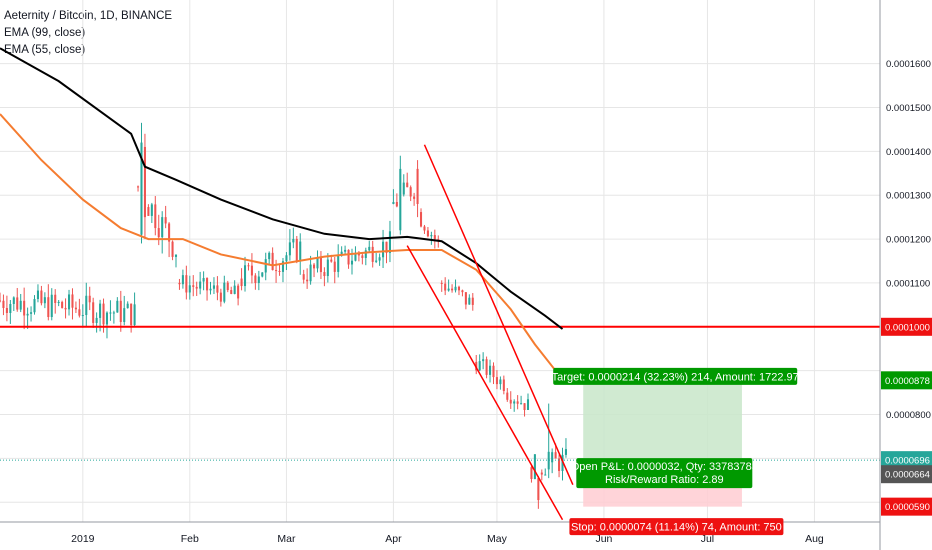  What do you see at coordinates (485, 383) in the screenshot?
I see `channel-lower-line` at bounding box center [485, 383].